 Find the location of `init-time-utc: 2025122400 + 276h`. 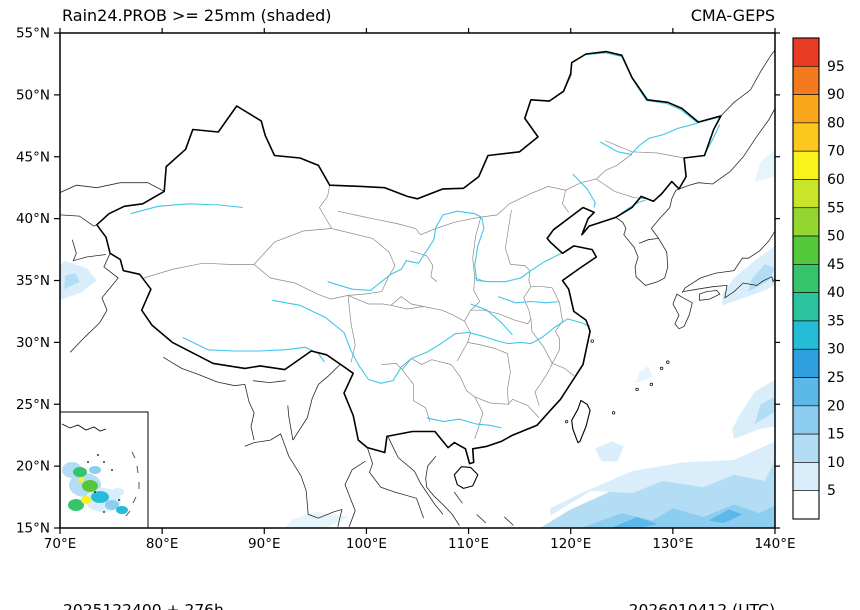

init-time-utc: 2025122400 + 276h is located at coordinates (143, 605).